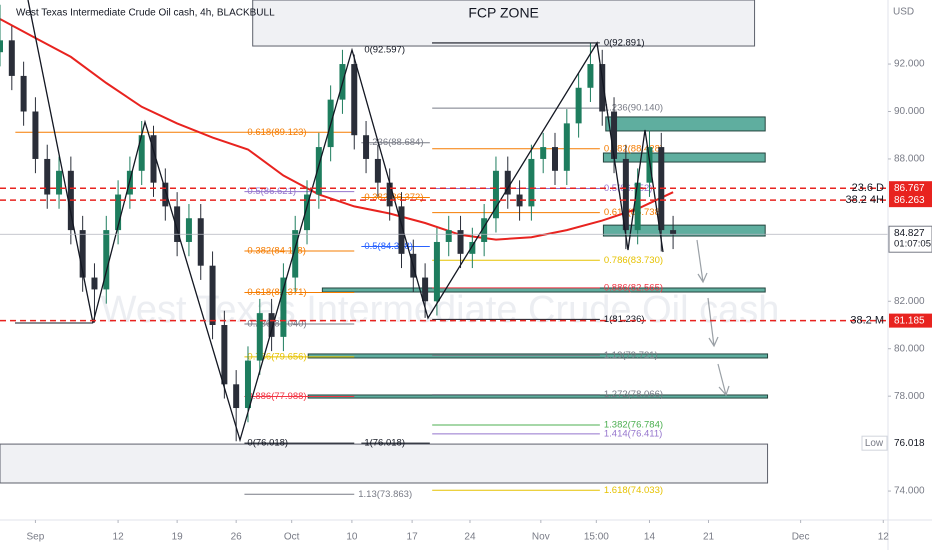 The width and height of the screenshot is (932, 550). Describe the element at coordinates (119, 537) in the screenshot. I see `x-tick-label: 12` at that location.